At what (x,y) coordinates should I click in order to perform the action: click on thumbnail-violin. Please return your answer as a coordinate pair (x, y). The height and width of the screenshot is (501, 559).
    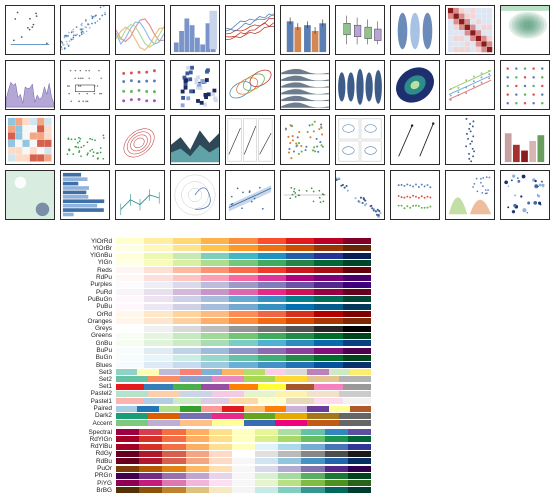
    Looking at the image, I should click on (415, 30).